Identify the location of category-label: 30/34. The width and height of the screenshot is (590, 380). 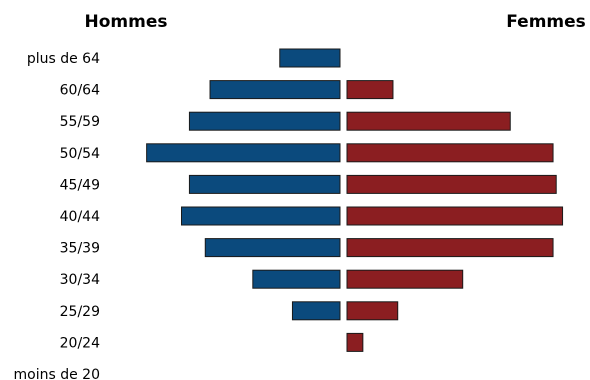
(80, 280).